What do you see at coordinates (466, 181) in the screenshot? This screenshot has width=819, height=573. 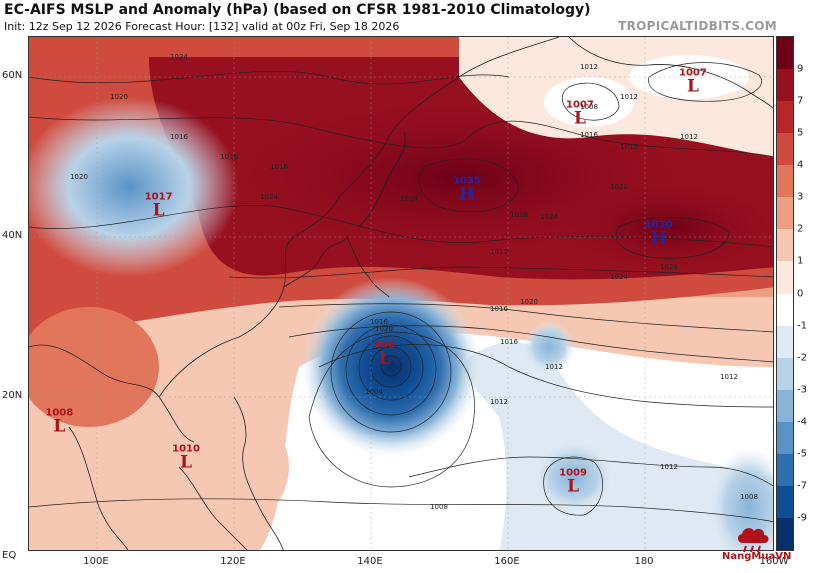 I see `pressure-center-value: 1035` at bounding box center [466, 181].